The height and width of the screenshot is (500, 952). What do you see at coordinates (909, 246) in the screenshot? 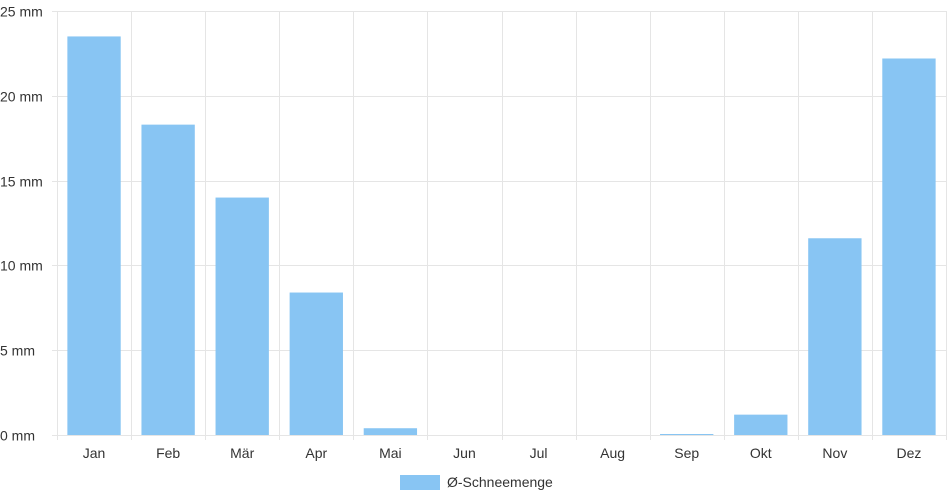
I see `bar-dez` at bounding box center [909, 246].